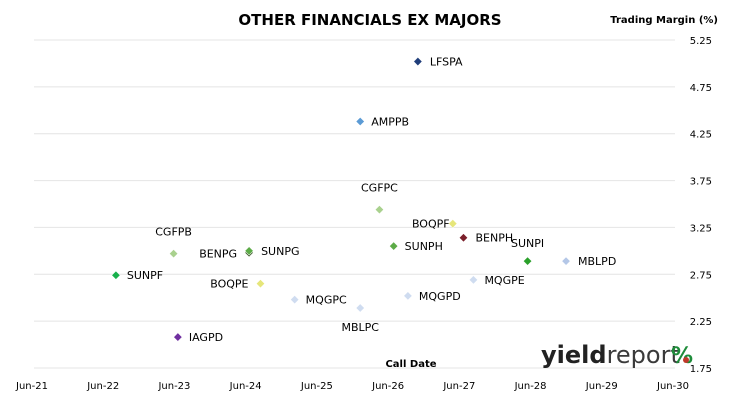 Image resolution: width=731 pixels, height=401 pixels. I want to click on point-label-benpg: BENPG, so click(218, 254).